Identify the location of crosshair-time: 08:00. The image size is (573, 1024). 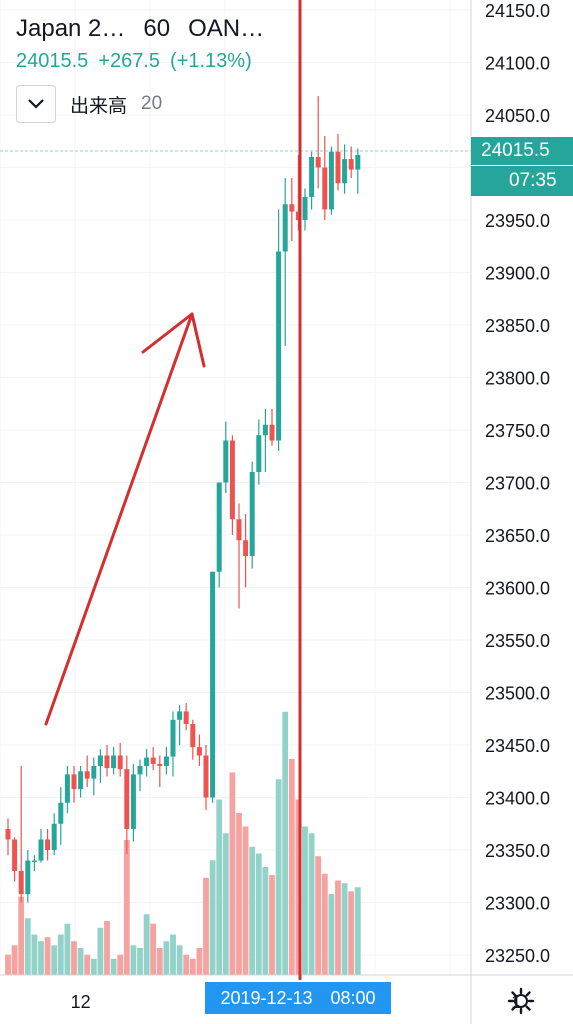
(353, 997).